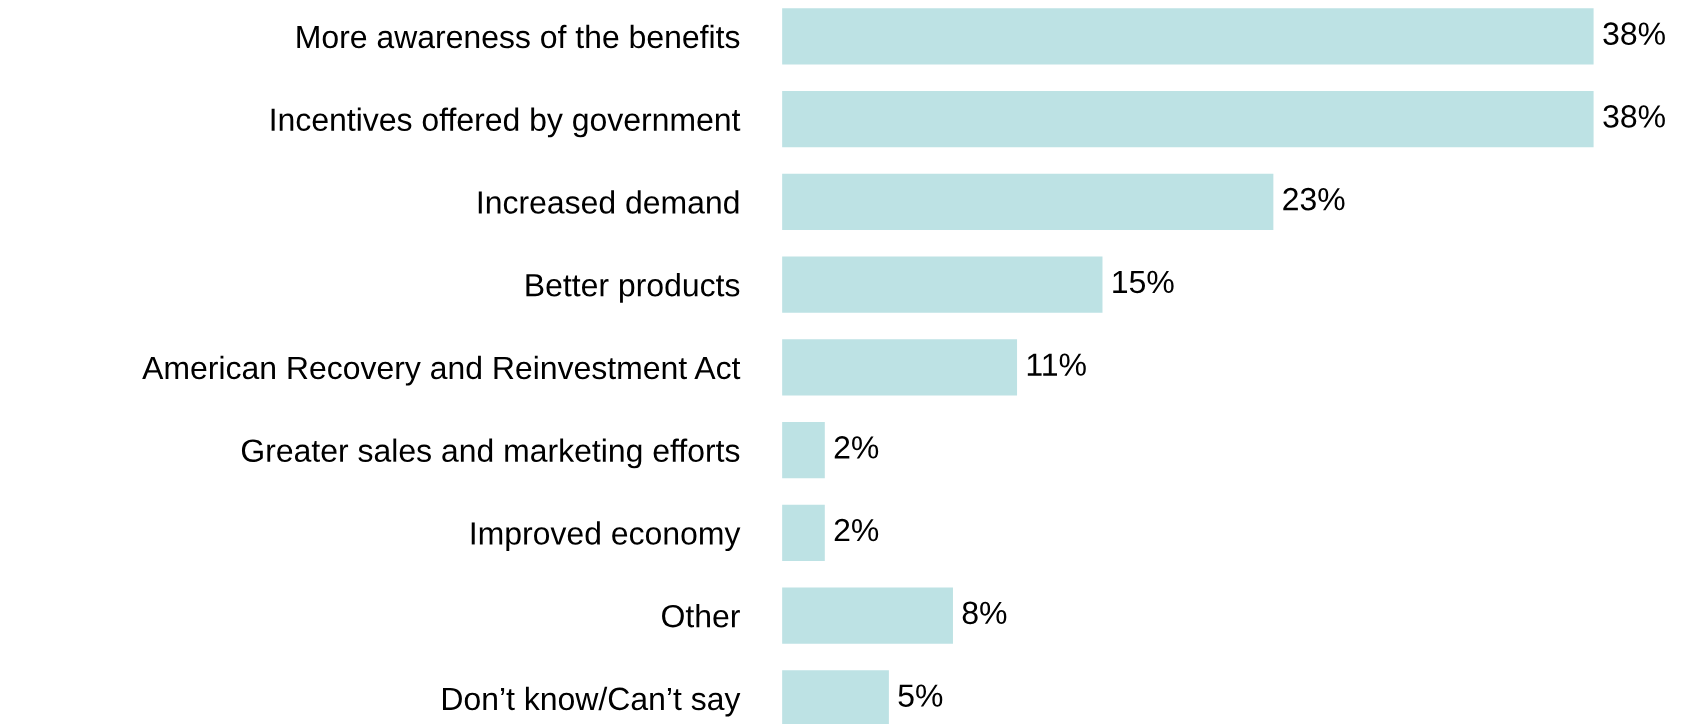 This screenshot has width=1691, height=724. Describe the element at coordinates (606, 536) in the screenshot. I see `y-tick-label: Improved economy` at that location.